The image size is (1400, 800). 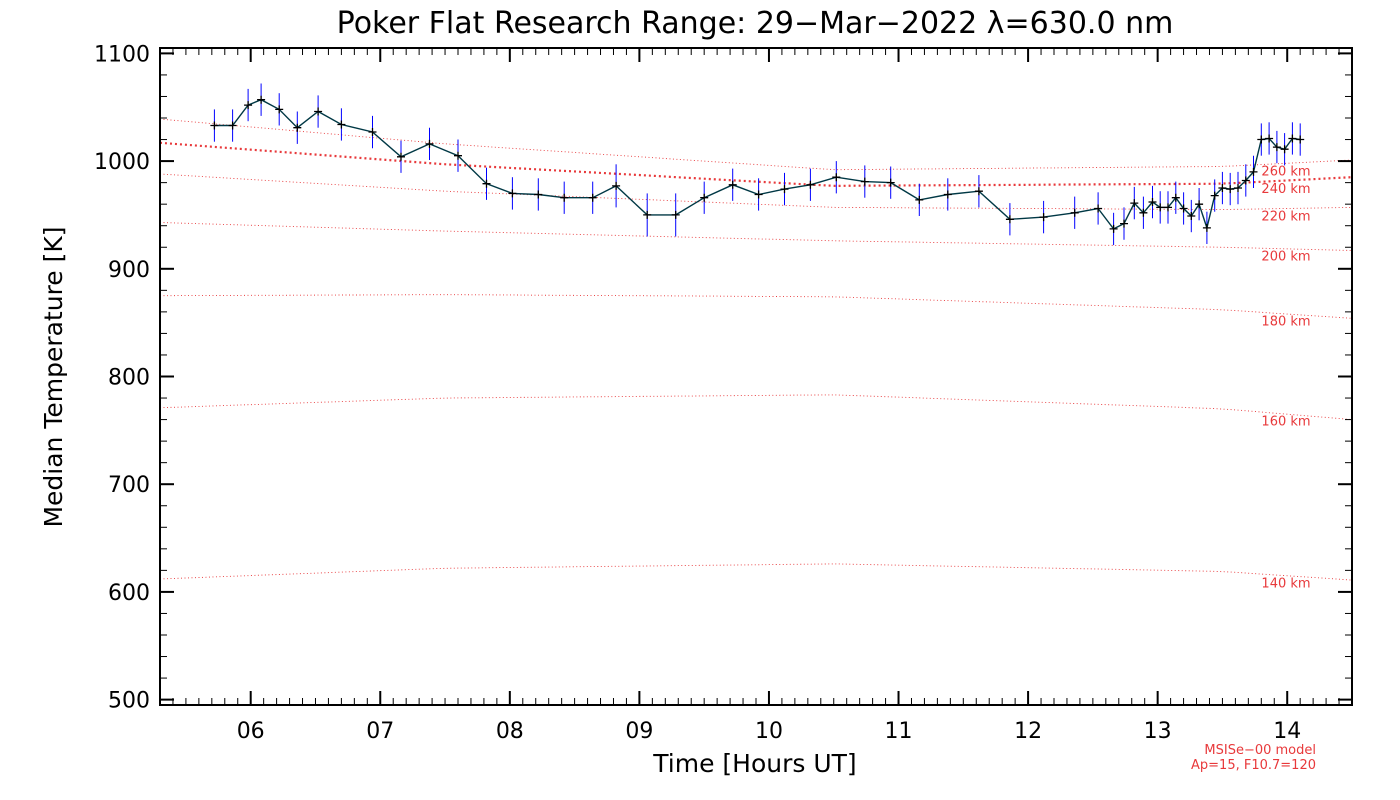 What do you see at coordinates (129, 270) in the screenshot?
I see `y-tick-label: 900` at bounding box center [129, 270].